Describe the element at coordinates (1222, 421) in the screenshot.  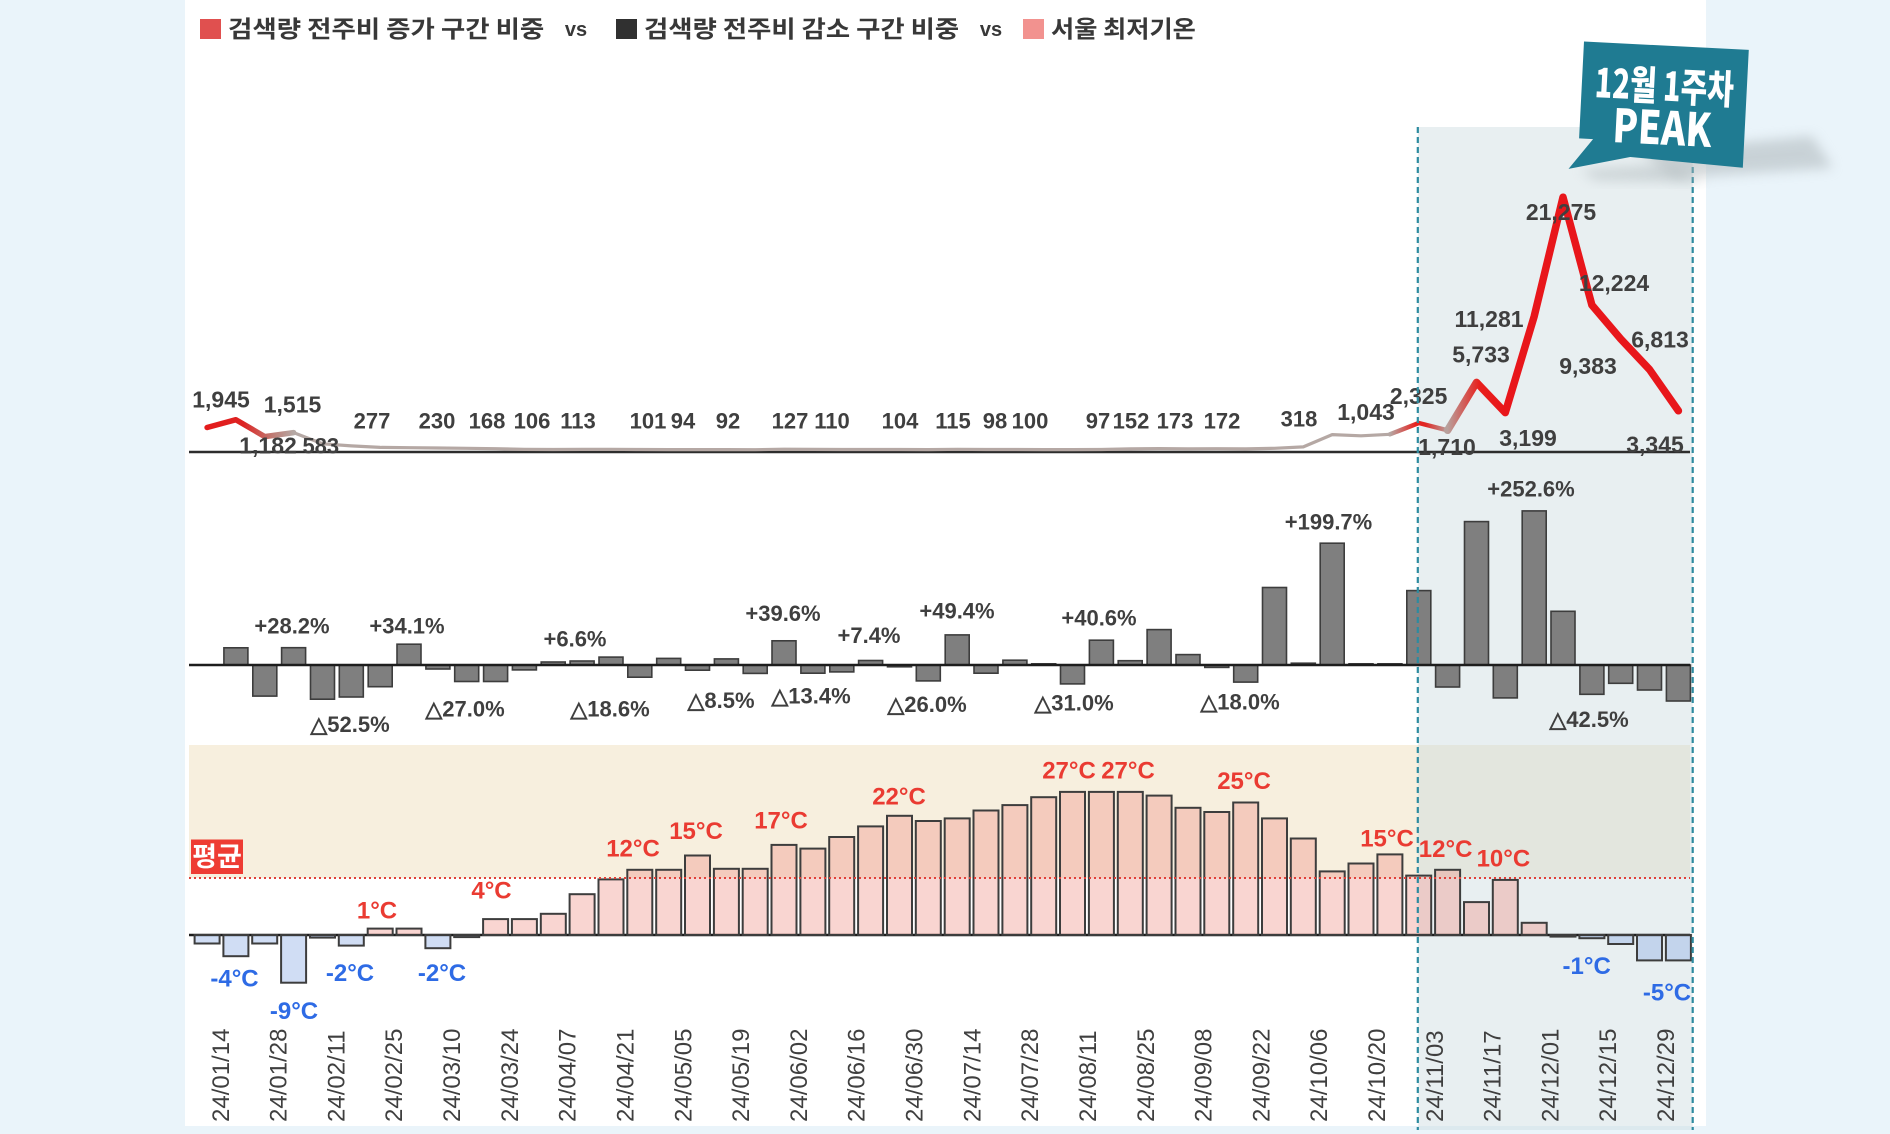
I see `svg-text: 172` at that location.